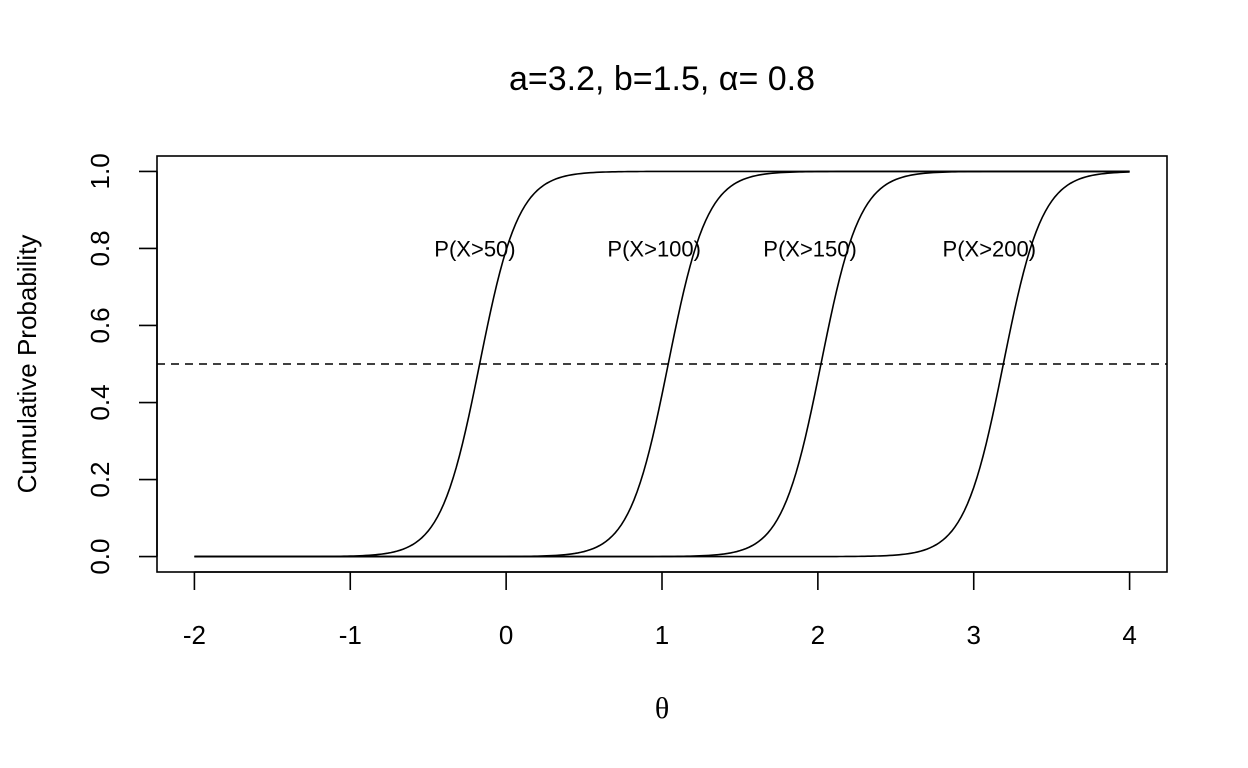 Image resolution: width=1248 pixels, height=768 pixels. I want to click on y-tick-label: 0.4, so click(100, 402).